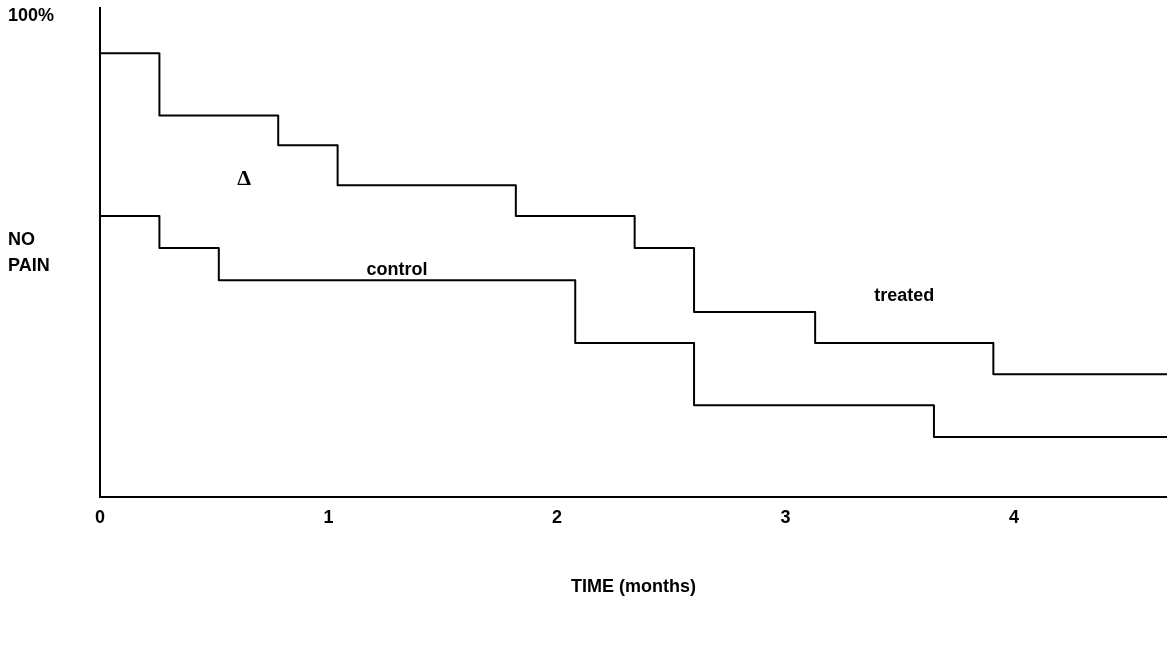 The width and height of the screenshot is (1167, 659). What do you see at coordinates (100, 517) in the screenshot?
I see `x-tick-label: 0` at bounding box center [100, 517].